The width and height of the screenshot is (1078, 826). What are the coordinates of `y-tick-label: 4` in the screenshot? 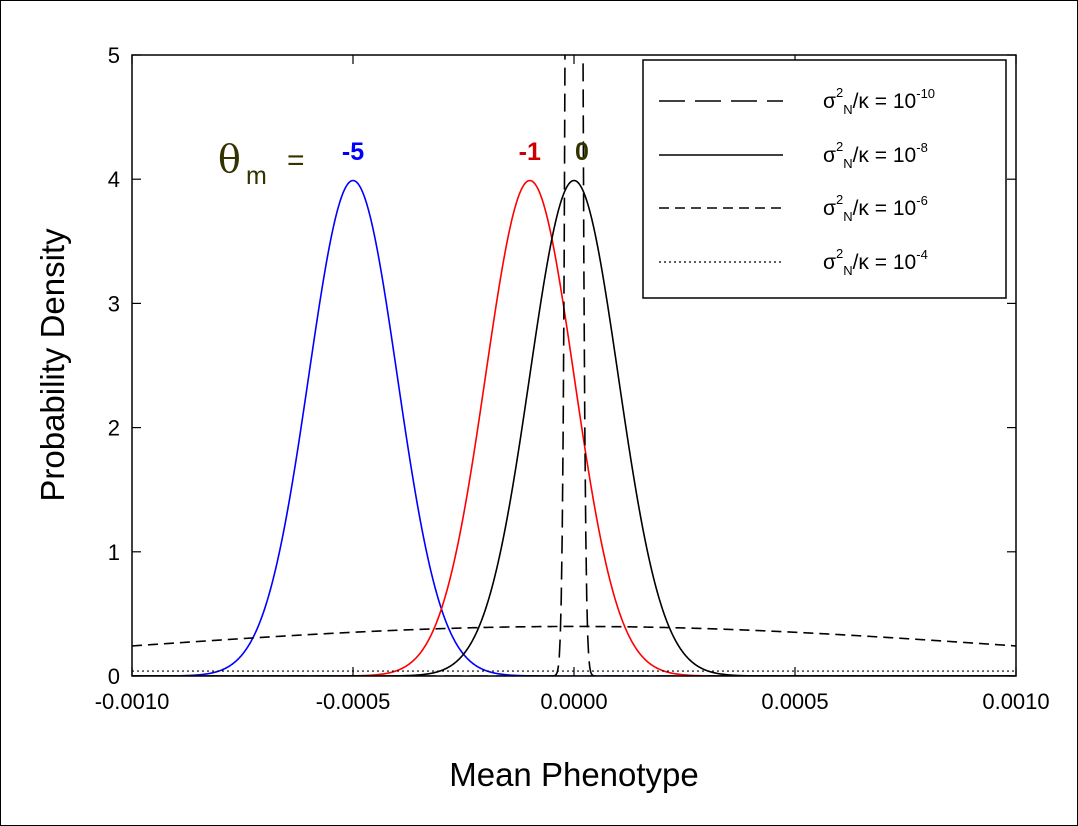 It's located at (114, 179).